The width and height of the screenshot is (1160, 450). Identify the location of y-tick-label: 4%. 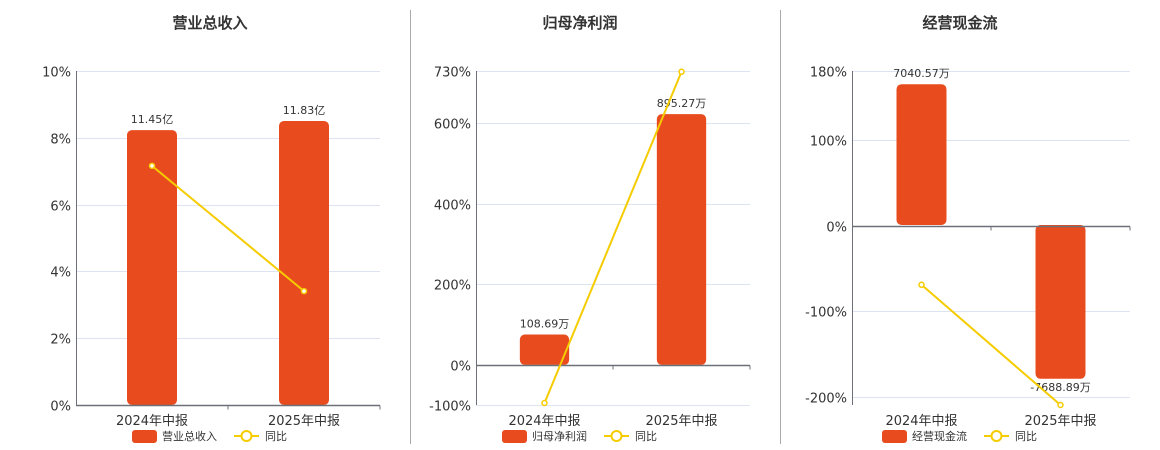
(60, 273).